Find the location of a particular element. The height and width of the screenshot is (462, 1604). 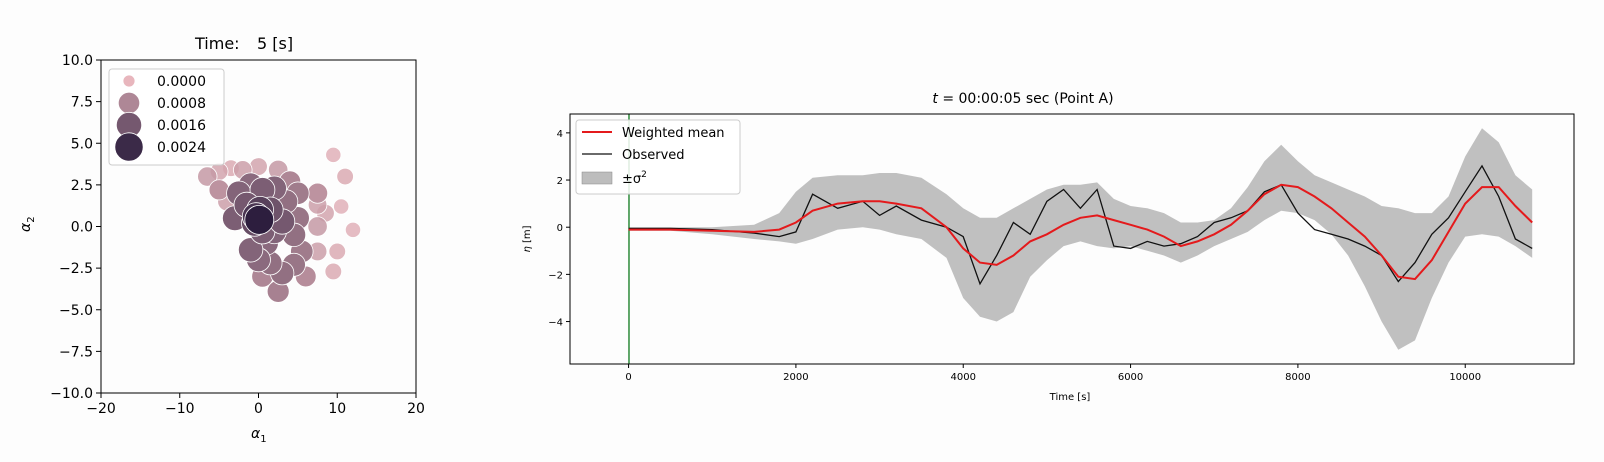

timeseries-x-tick-label: 6000 is located at coordinates (1130, 377).